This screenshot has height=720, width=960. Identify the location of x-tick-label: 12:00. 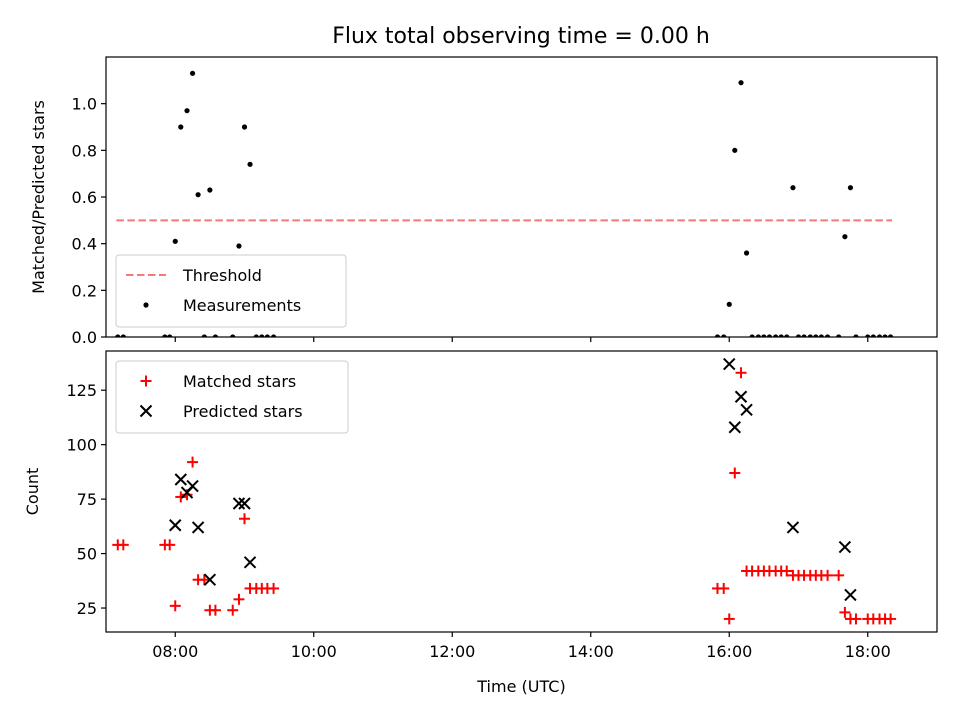
(452, 651).